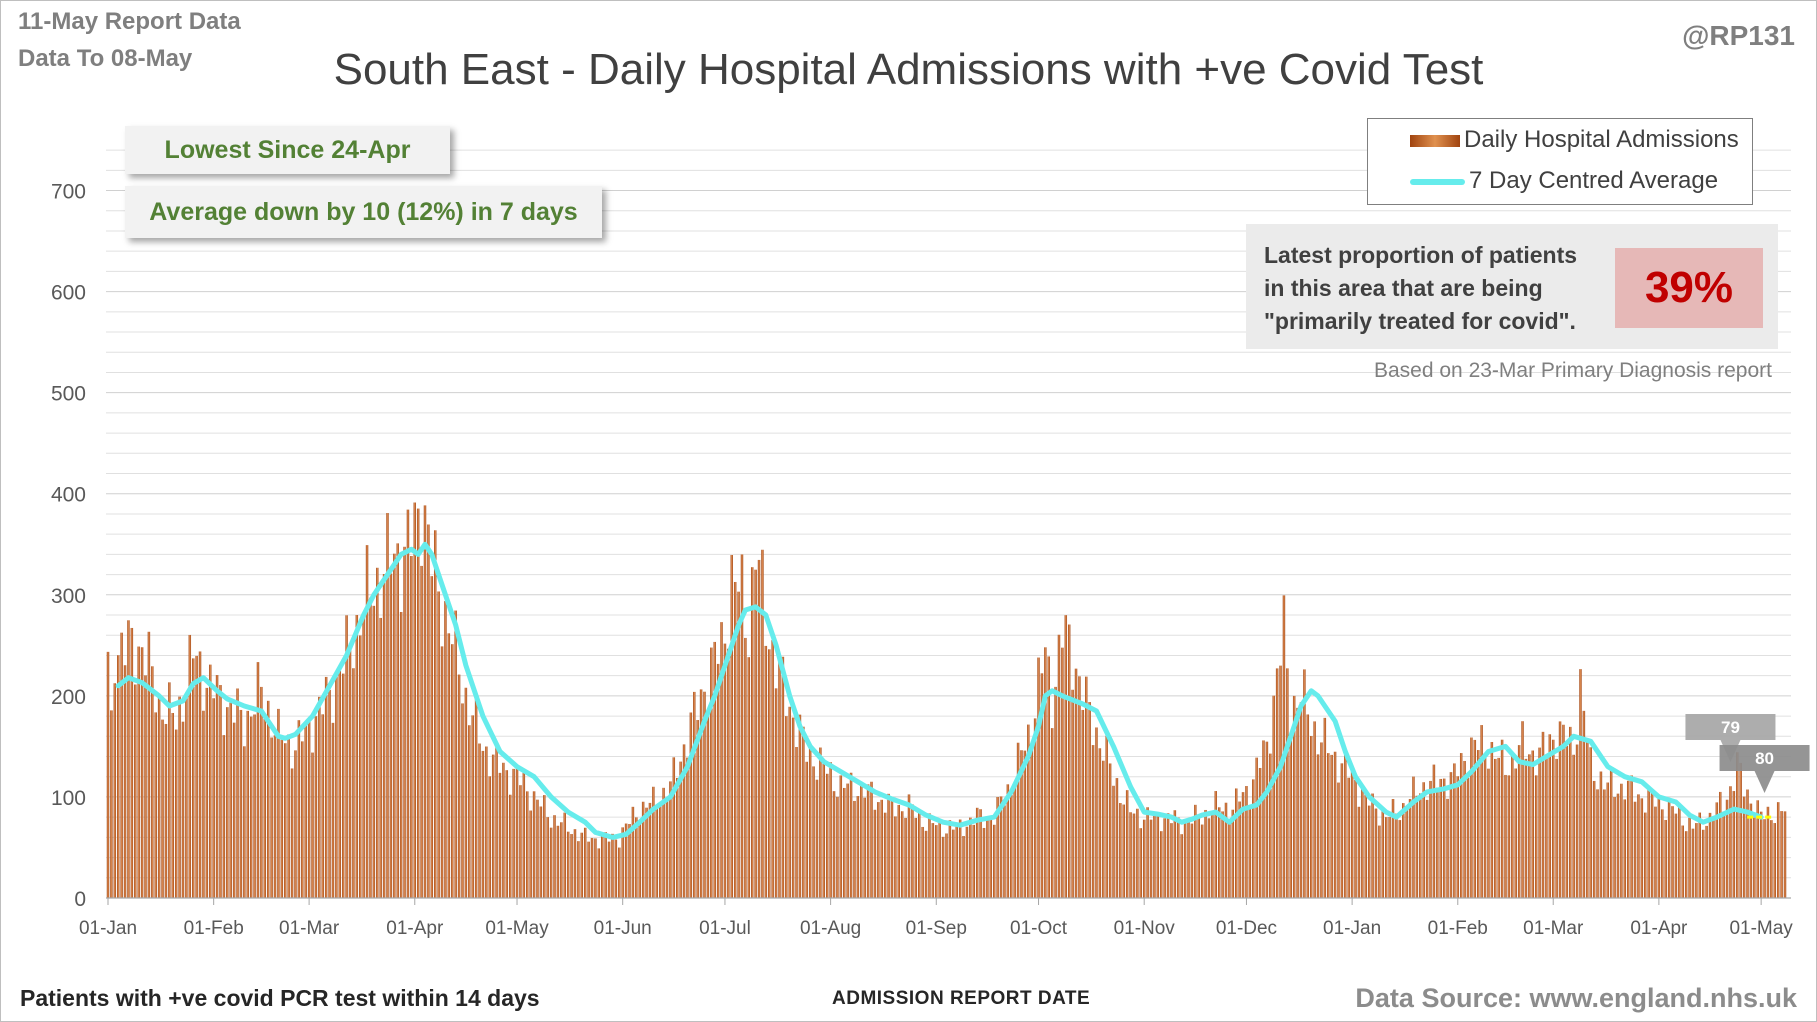 This screenshot has height=1022, width=1817. What do you see at coordinates (287, 150) in the screenshot?
I see `lowest-since-callout: Lowest Since 24-Apr` at bounding box center [287, 150].